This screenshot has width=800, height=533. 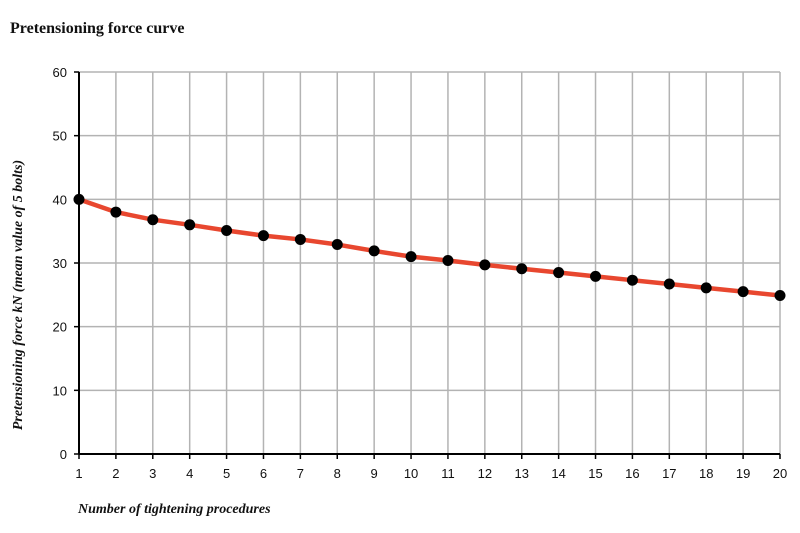 I want to click on y-tick-label: 30, so click(x=60, y=263).